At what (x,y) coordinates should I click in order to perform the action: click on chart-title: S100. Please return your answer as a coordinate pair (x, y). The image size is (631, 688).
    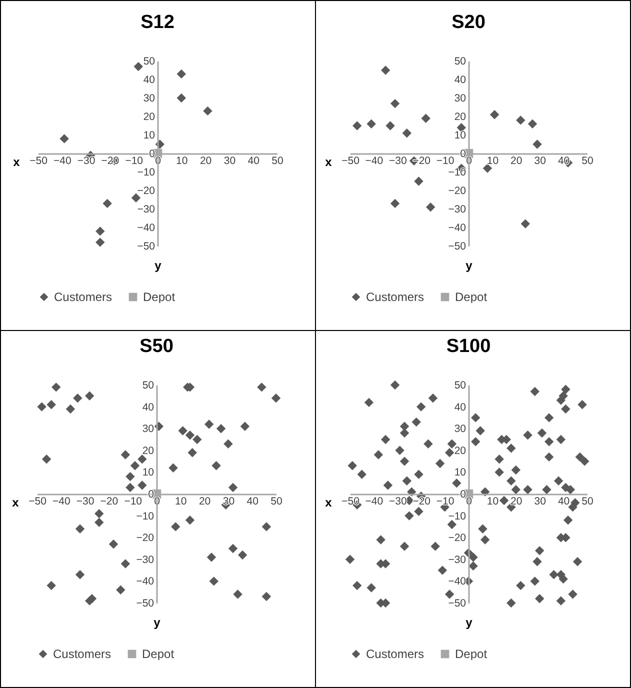
    Looking at the image, I should click on (468, 346).